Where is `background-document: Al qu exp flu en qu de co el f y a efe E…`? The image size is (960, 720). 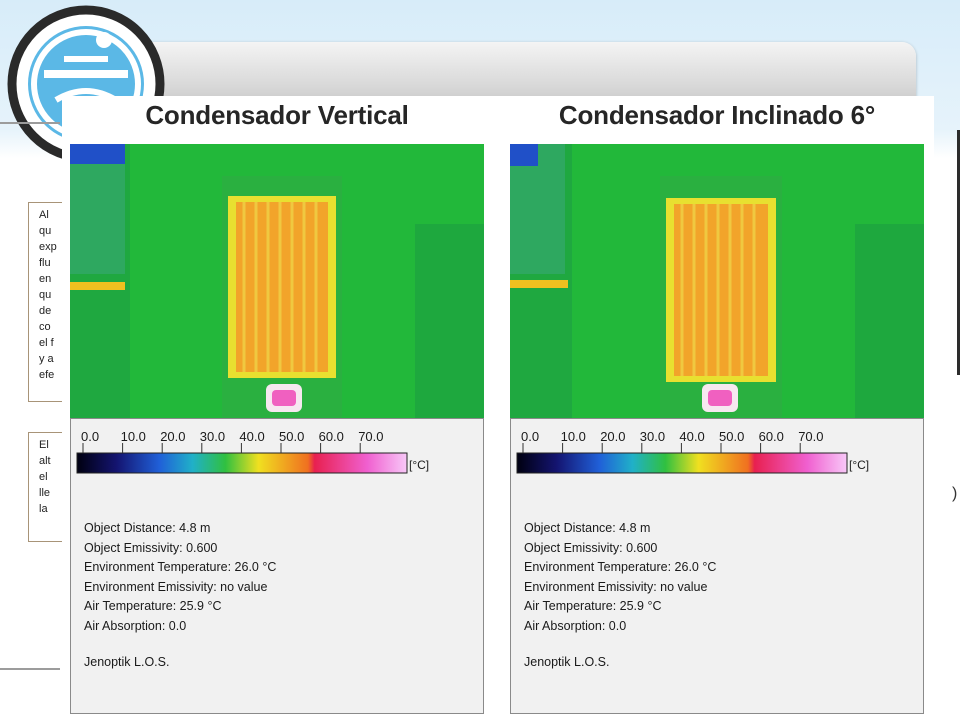
background-document: Al qu exp flu en qu de co el f y a efe E… is located at coordinates (37, 392).